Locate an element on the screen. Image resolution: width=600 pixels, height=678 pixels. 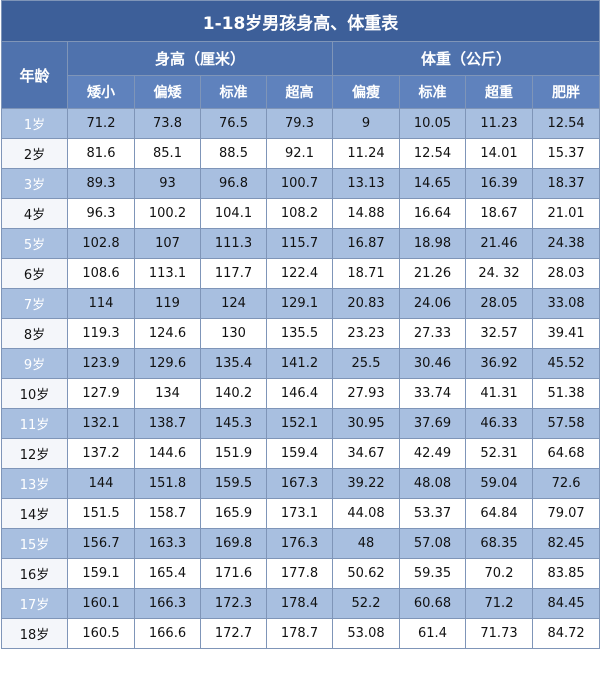
value-cell: 64.84 is located at coordinates (499, 513).